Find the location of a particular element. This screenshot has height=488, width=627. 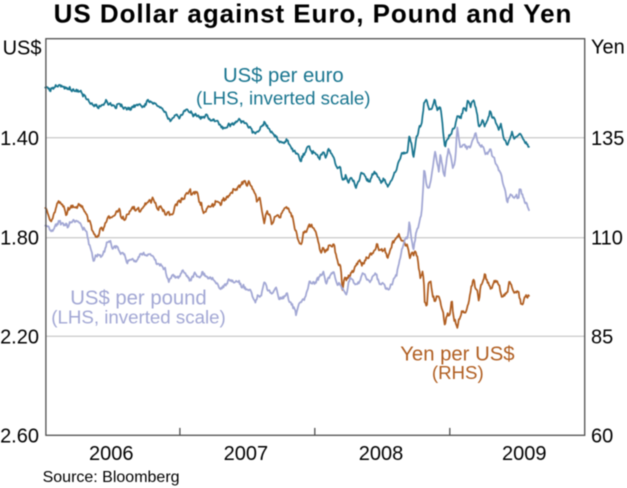

svg-text: 2007 is located at coordinates (246, 454).